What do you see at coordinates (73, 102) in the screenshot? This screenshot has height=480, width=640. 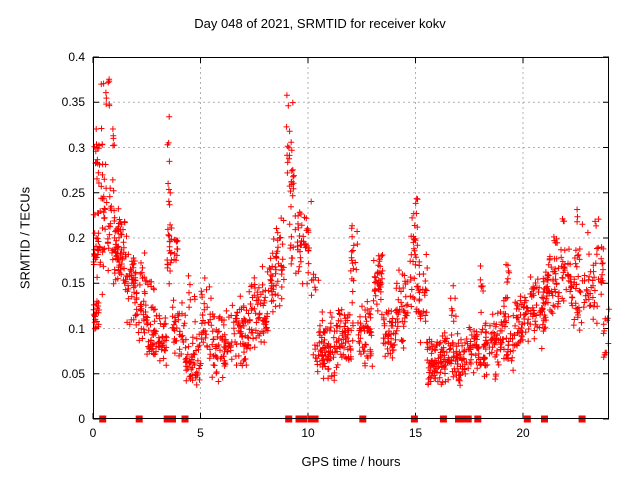 I see `y-tick-label: 0.35` at bounding box center [73, 102].